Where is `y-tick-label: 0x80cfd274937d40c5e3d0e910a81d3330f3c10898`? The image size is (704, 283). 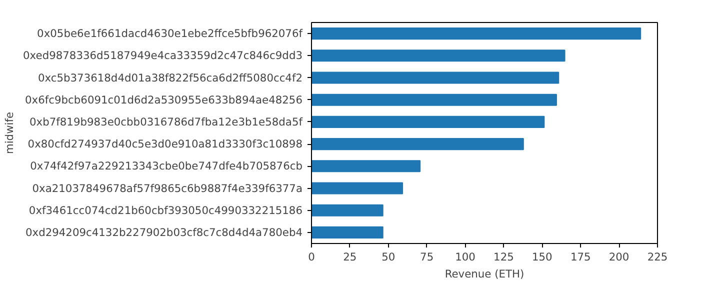 y-tick-label: 0x80cfd274937d40c5e3d0e910a81d3330f3c10898 is located at coordinates (165, 144).